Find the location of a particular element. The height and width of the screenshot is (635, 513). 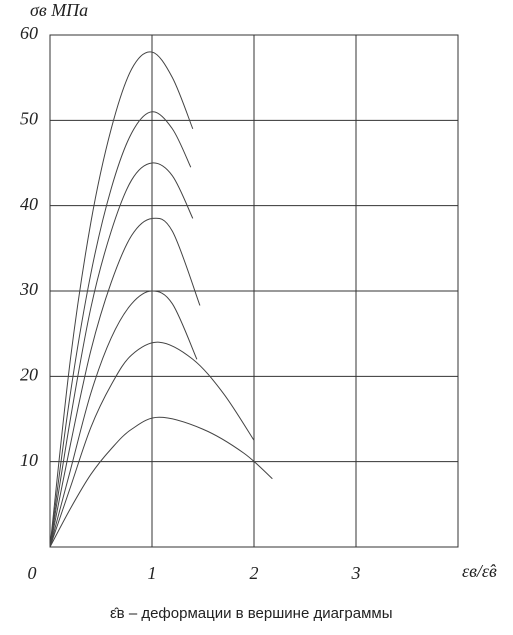

y-tick-label: 50 is located at coordinates (29, 118).